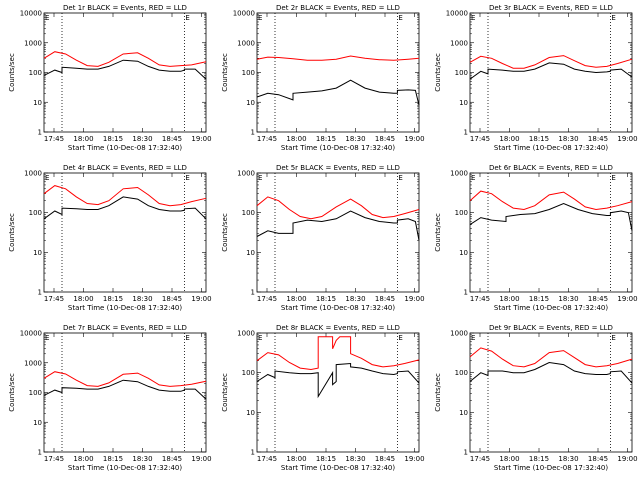 The width and height of the screenshot is (640, 480). What do you see at coordinates (338, 8) in the screenshot?
I see `chart-title: Det 2r BLACK = Events, RED = LLD` at bounding box center [338, 8].